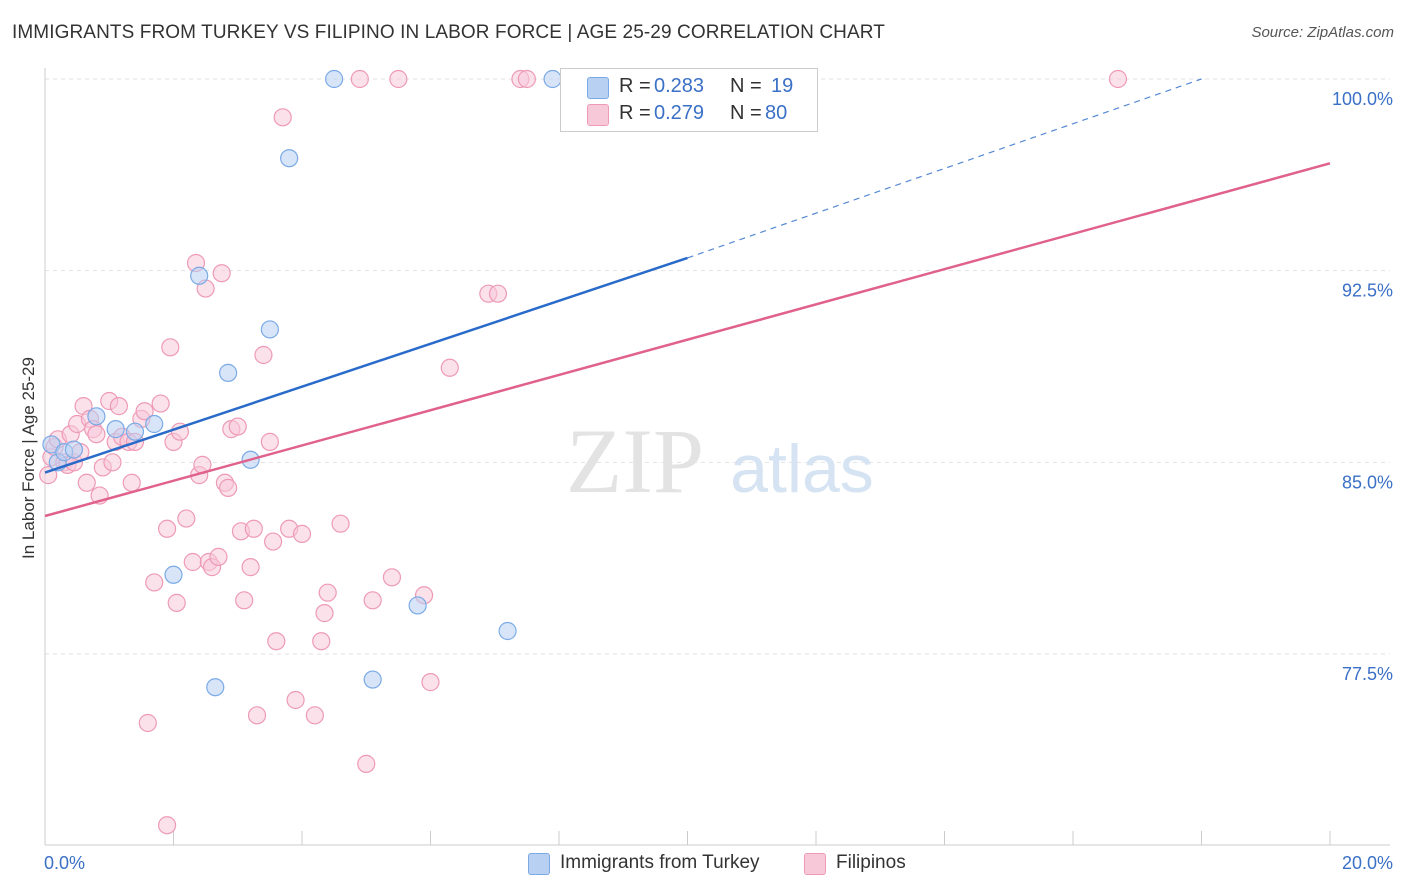 This screenshot has width=1406, height=892. What do you see at coordinates (1367, 482) in the screenshot?
I see `y-tick-label: 85.0%` at bounding box center [1367, 482].